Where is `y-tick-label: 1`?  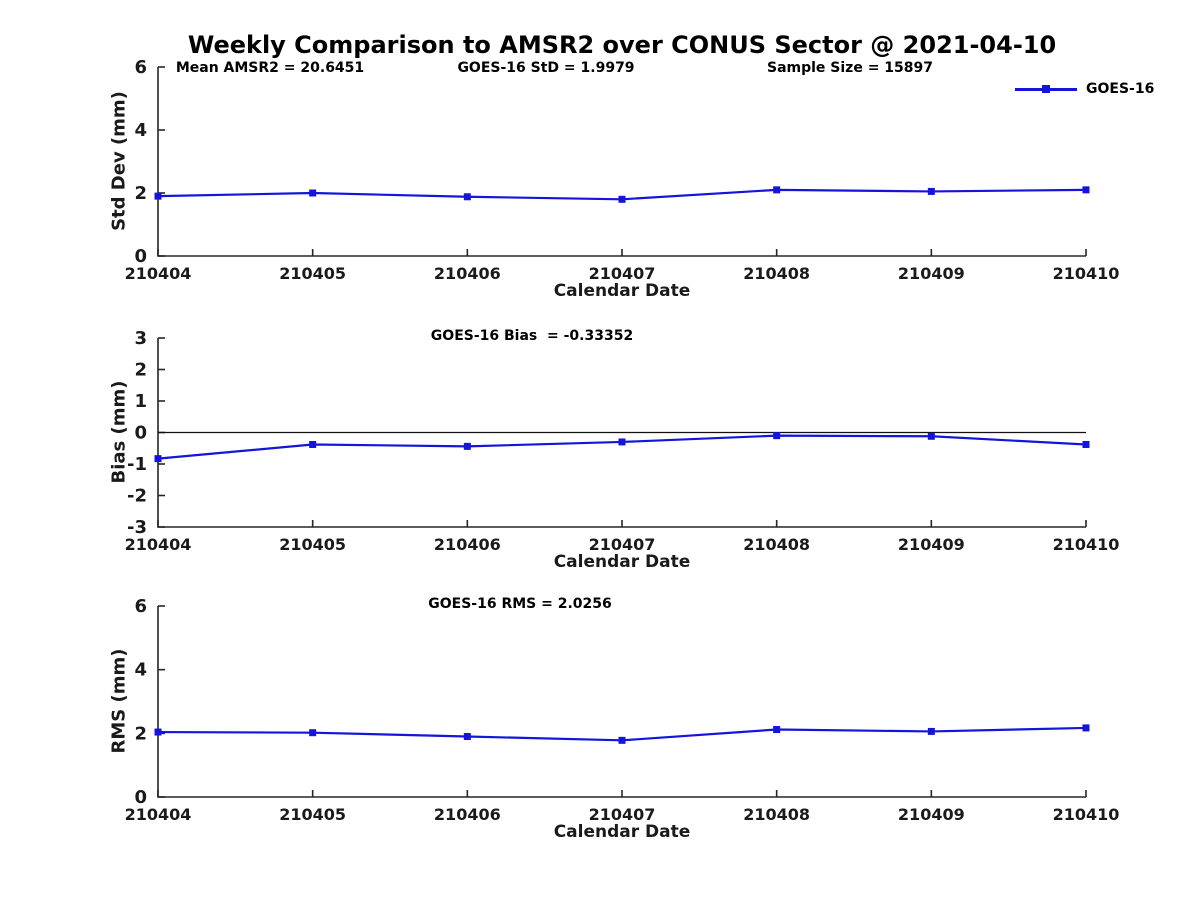 y-tick-label: 1 is located at coordinates (140, 401).